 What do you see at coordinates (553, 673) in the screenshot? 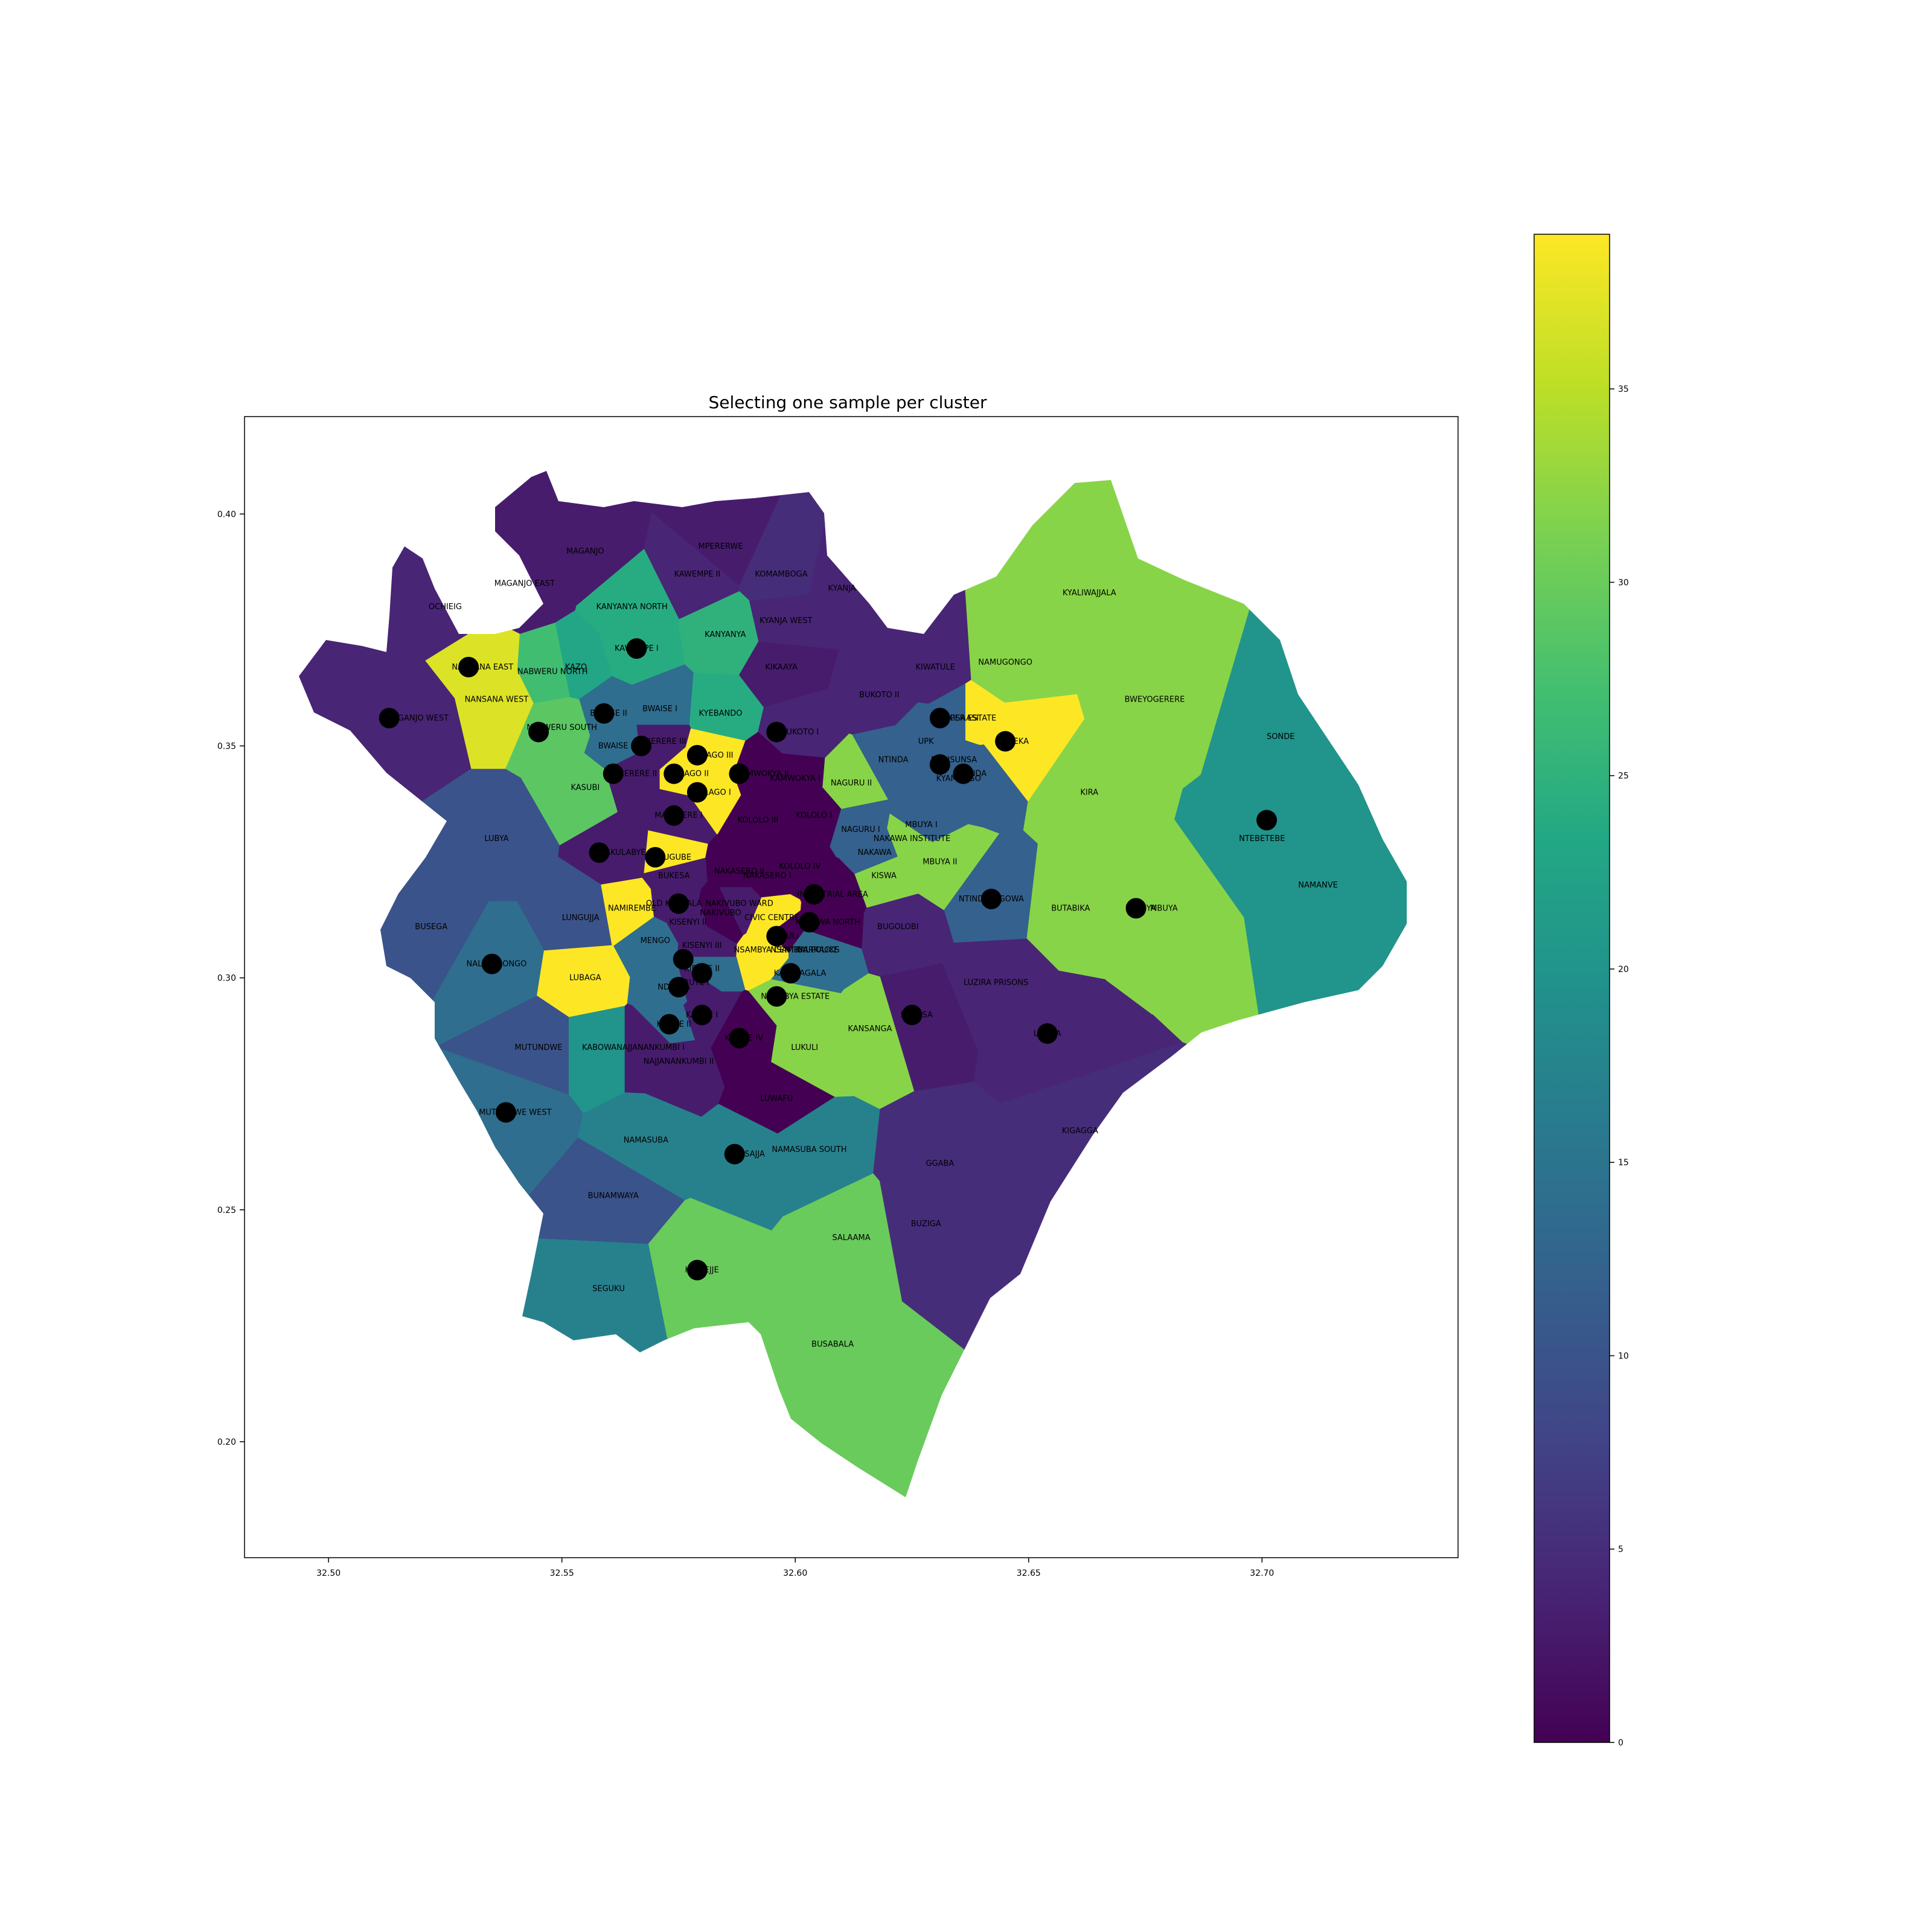
I see `region-label: NABWERU NORTH` at bounding box center [553, 673].